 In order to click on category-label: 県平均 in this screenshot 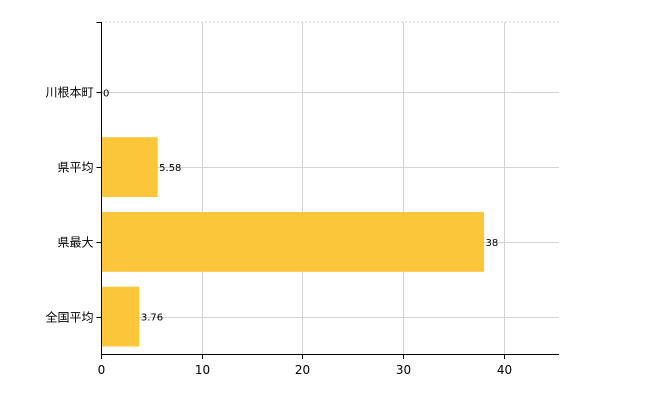, I will do `click(75, 168)`.